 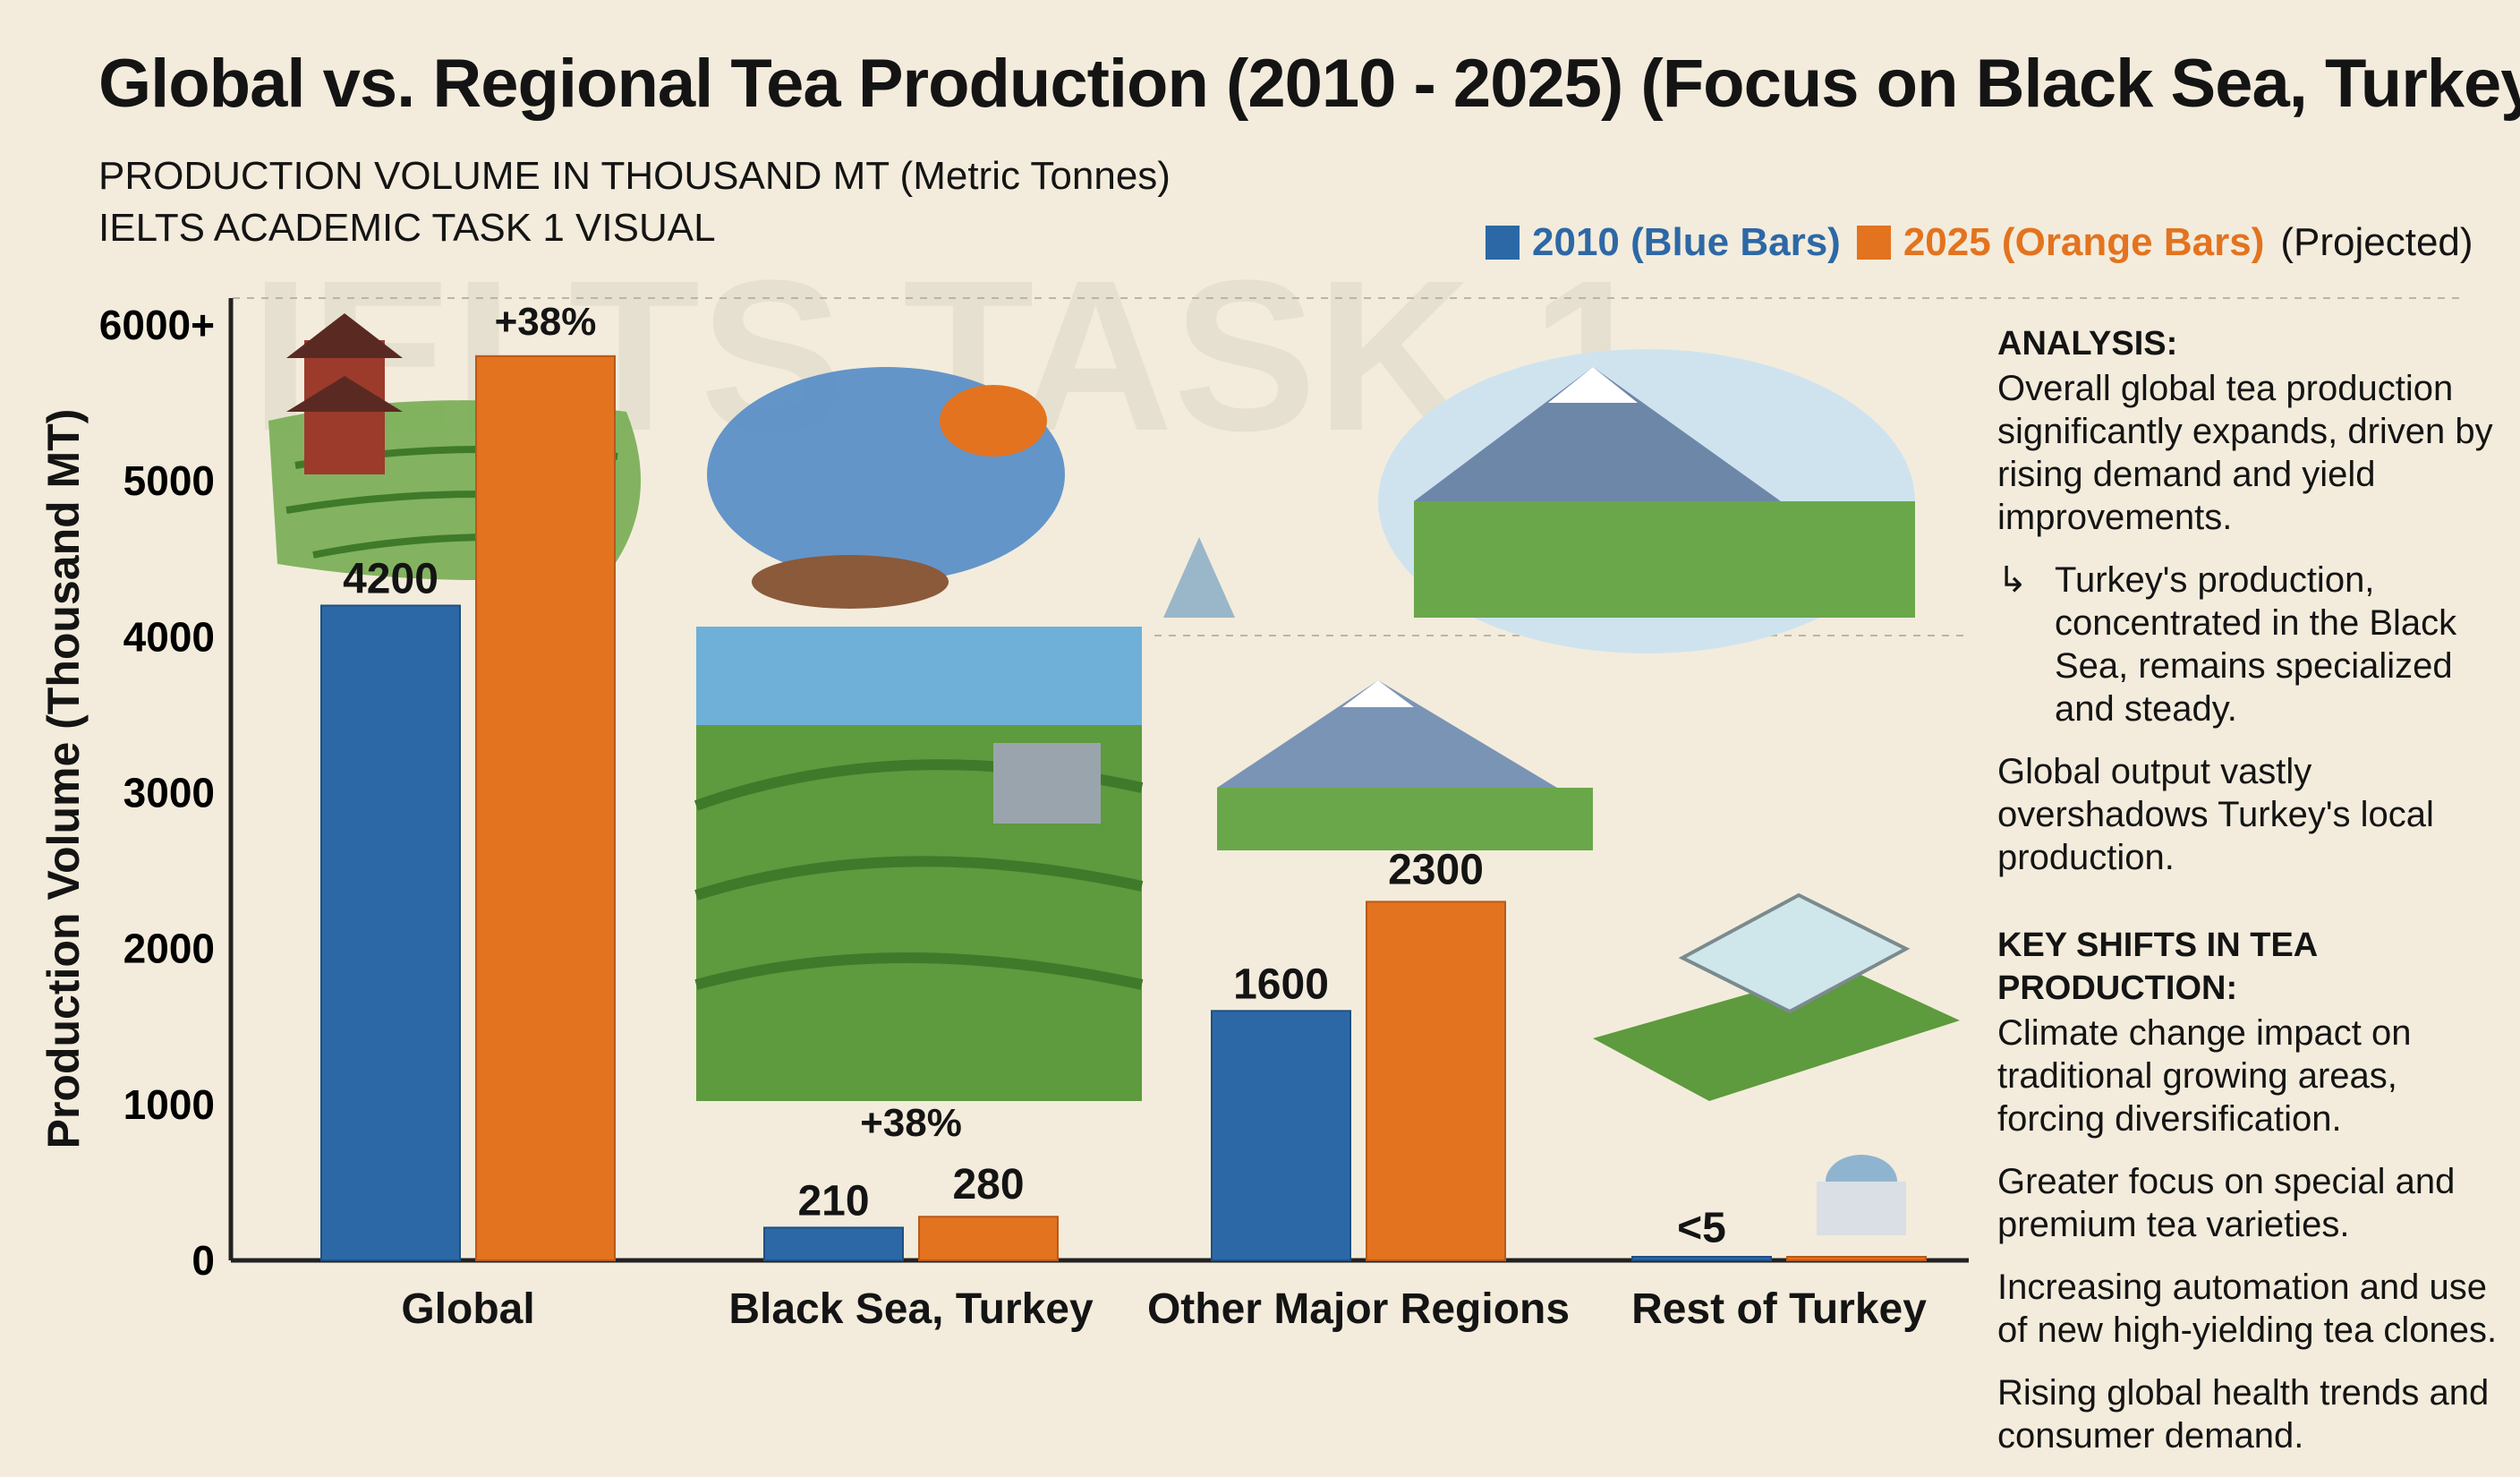 I want to click on y-tick-label: 5000, so click(x=169, y=480).